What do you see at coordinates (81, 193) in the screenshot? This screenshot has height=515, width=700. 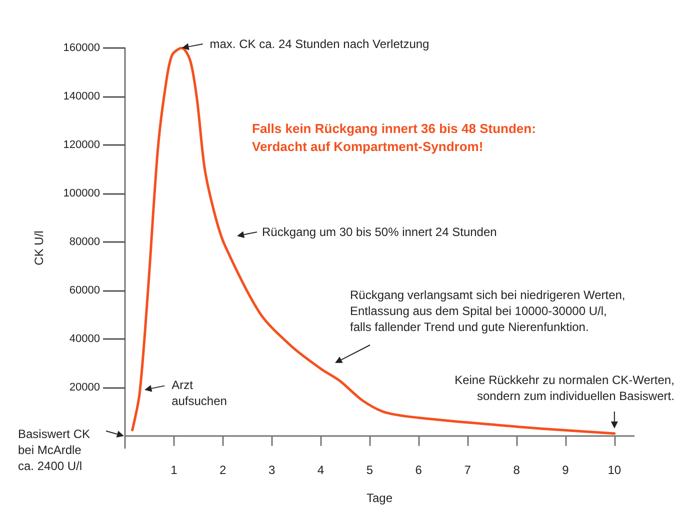 I see `y-tick-label: 100000` at bounding box center [81, 193].